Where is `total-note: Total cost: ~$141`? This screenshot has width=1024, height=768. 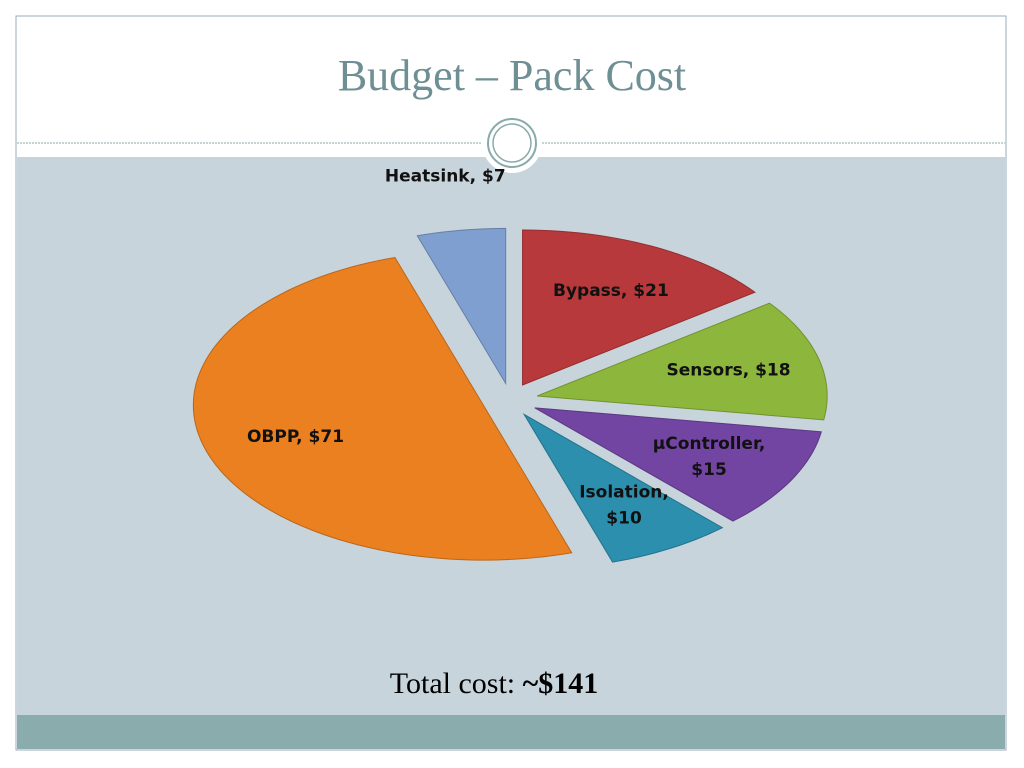
total-note: Total cost: ~$141 is located at coordinates (494, 683).